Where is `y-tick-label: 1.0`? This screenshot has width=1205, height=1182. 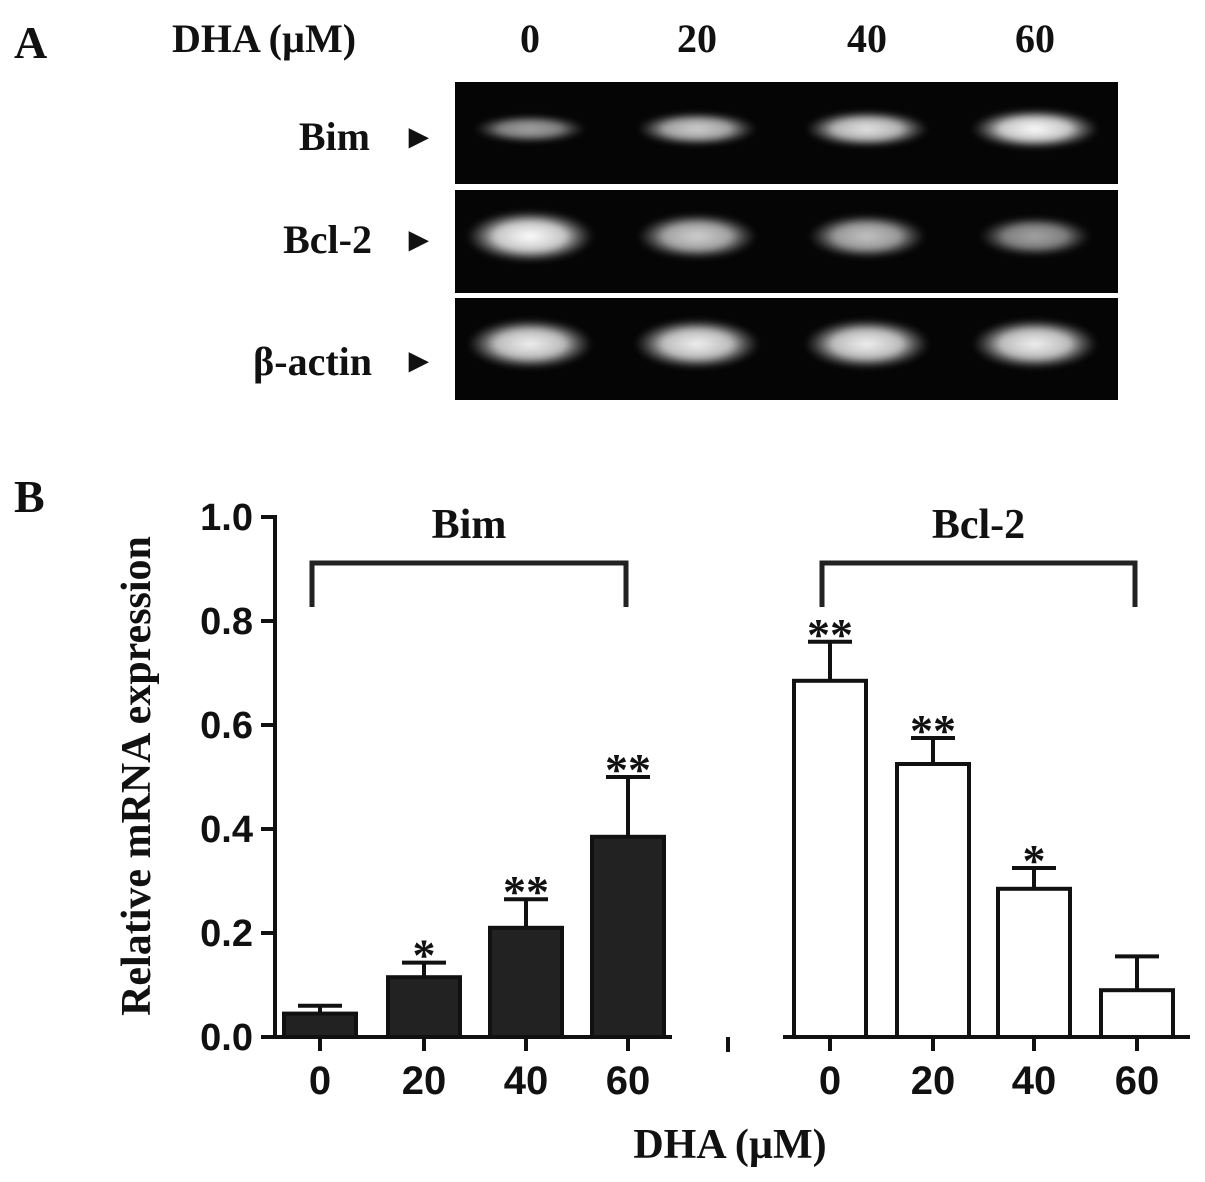
y-tick-label: 1.0 is located at coordinates (226, 518).